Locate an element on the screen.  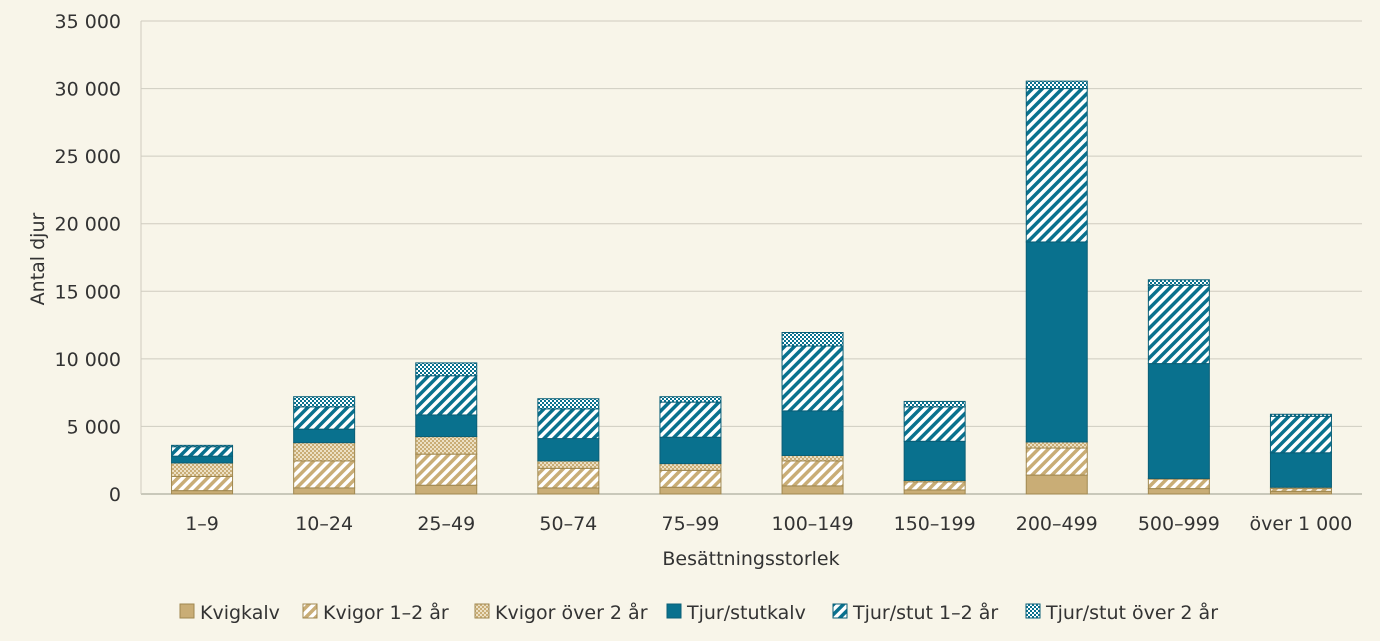
legend-label: Kvigor 1–2 år is located at coordinates (386, 612).